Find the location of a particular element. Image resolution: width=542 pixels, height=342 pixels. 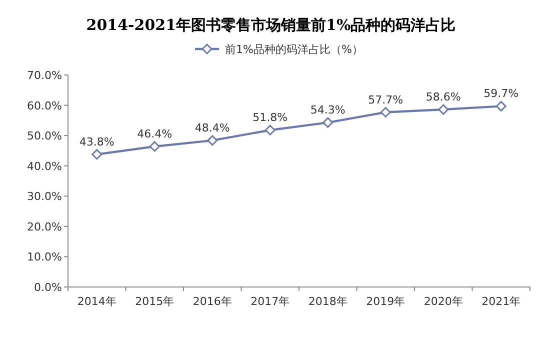

x-tick-label: 2021年 is located at coordinates (501, 301).